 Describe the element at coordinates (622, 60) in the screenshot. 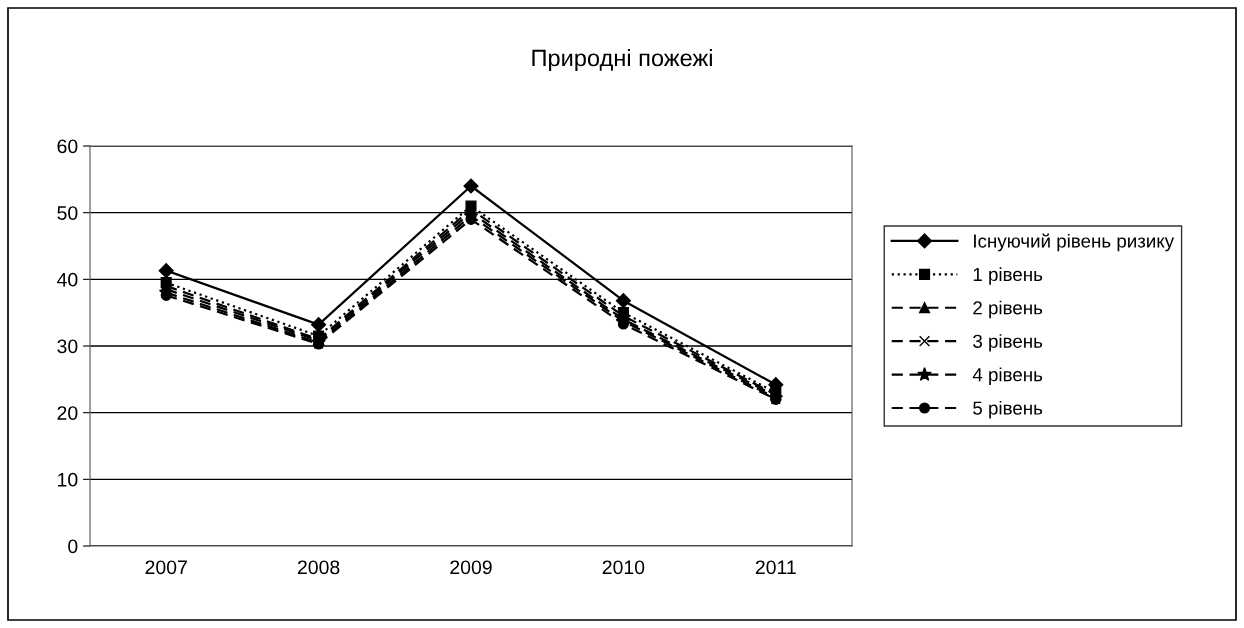

I see `chart-title: Природні пожежі` at that location.